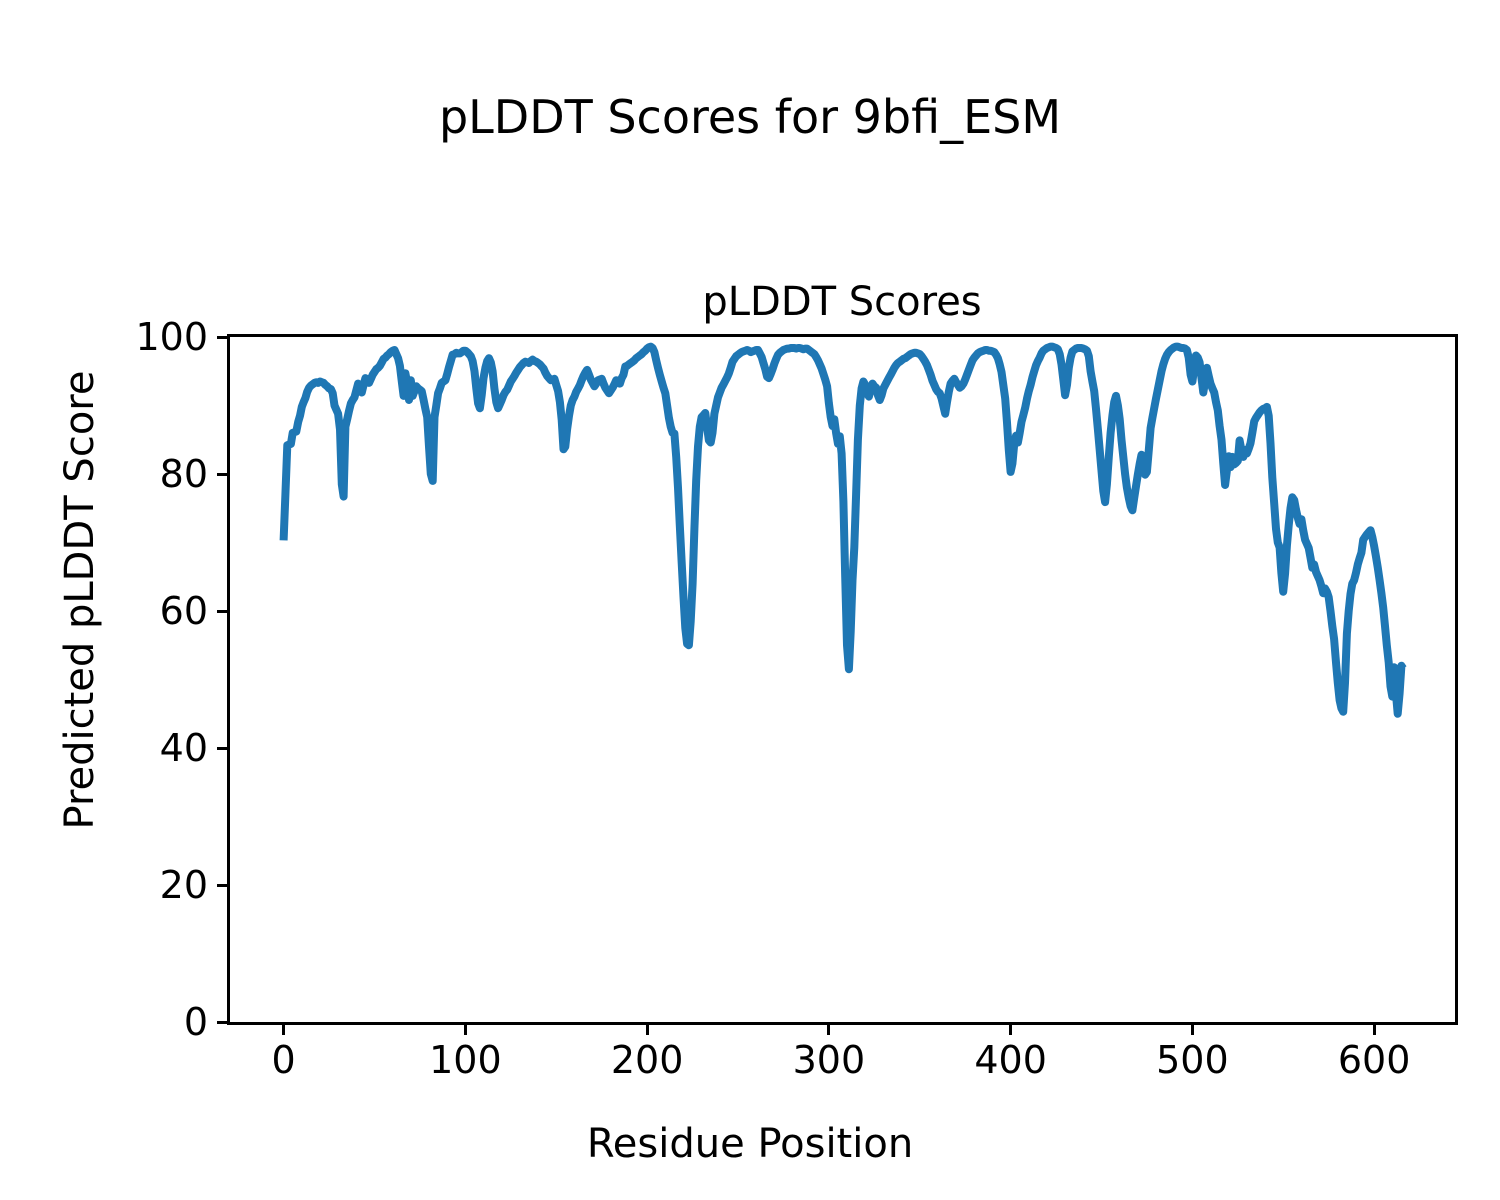 The image size is (1500, 1200). Describe the element at coordinates (1192, 1060) in the screenshot. I see `x-tick-label: 500` at that location.